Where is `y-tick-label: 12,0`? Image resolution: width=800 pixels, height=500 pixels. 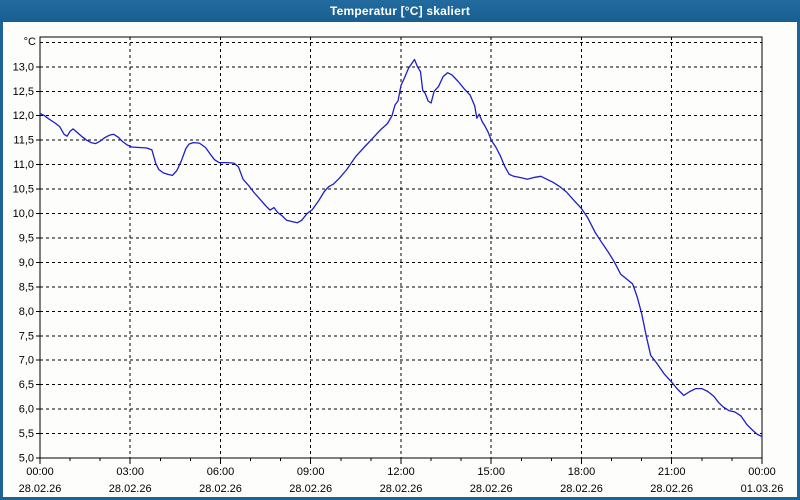 y-tick-label: 12,0 is located at coordinates (23, 116).